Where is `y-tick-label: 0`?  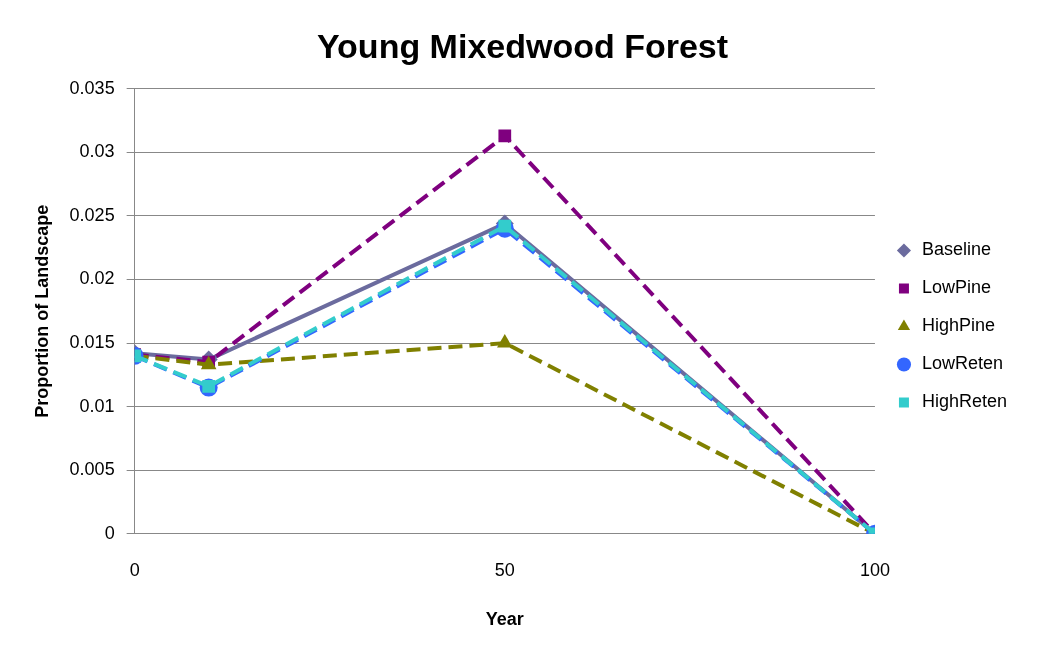
y-tick-label: 0 is located at coordinates (109, 532).